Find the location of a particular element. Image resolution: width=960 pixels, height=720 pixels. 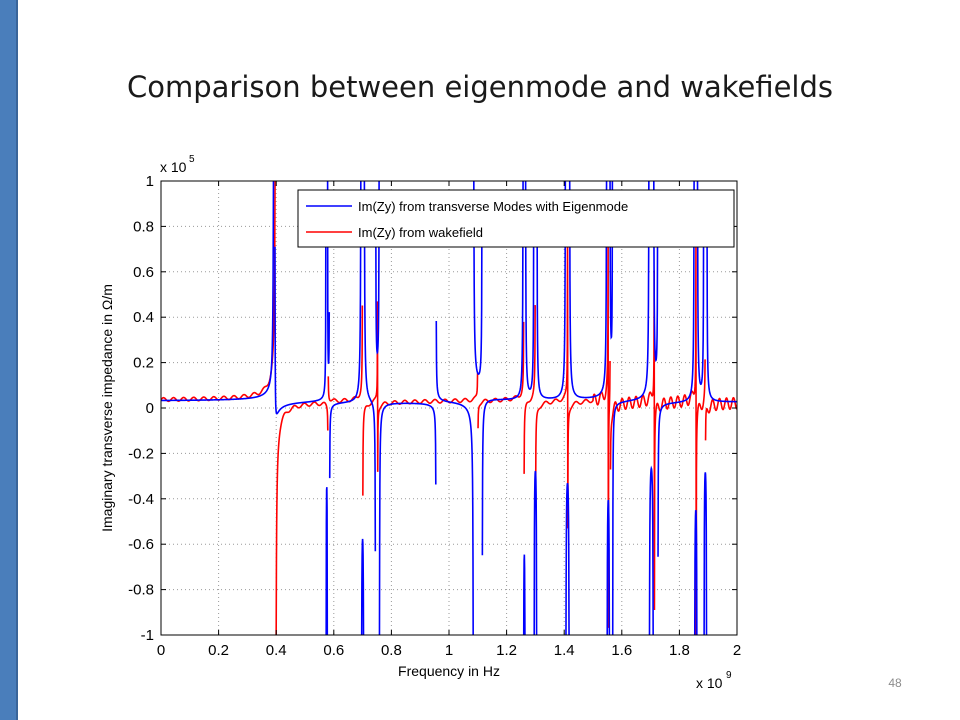

x-tick-label: 2 is located at coordinates (737, 650).